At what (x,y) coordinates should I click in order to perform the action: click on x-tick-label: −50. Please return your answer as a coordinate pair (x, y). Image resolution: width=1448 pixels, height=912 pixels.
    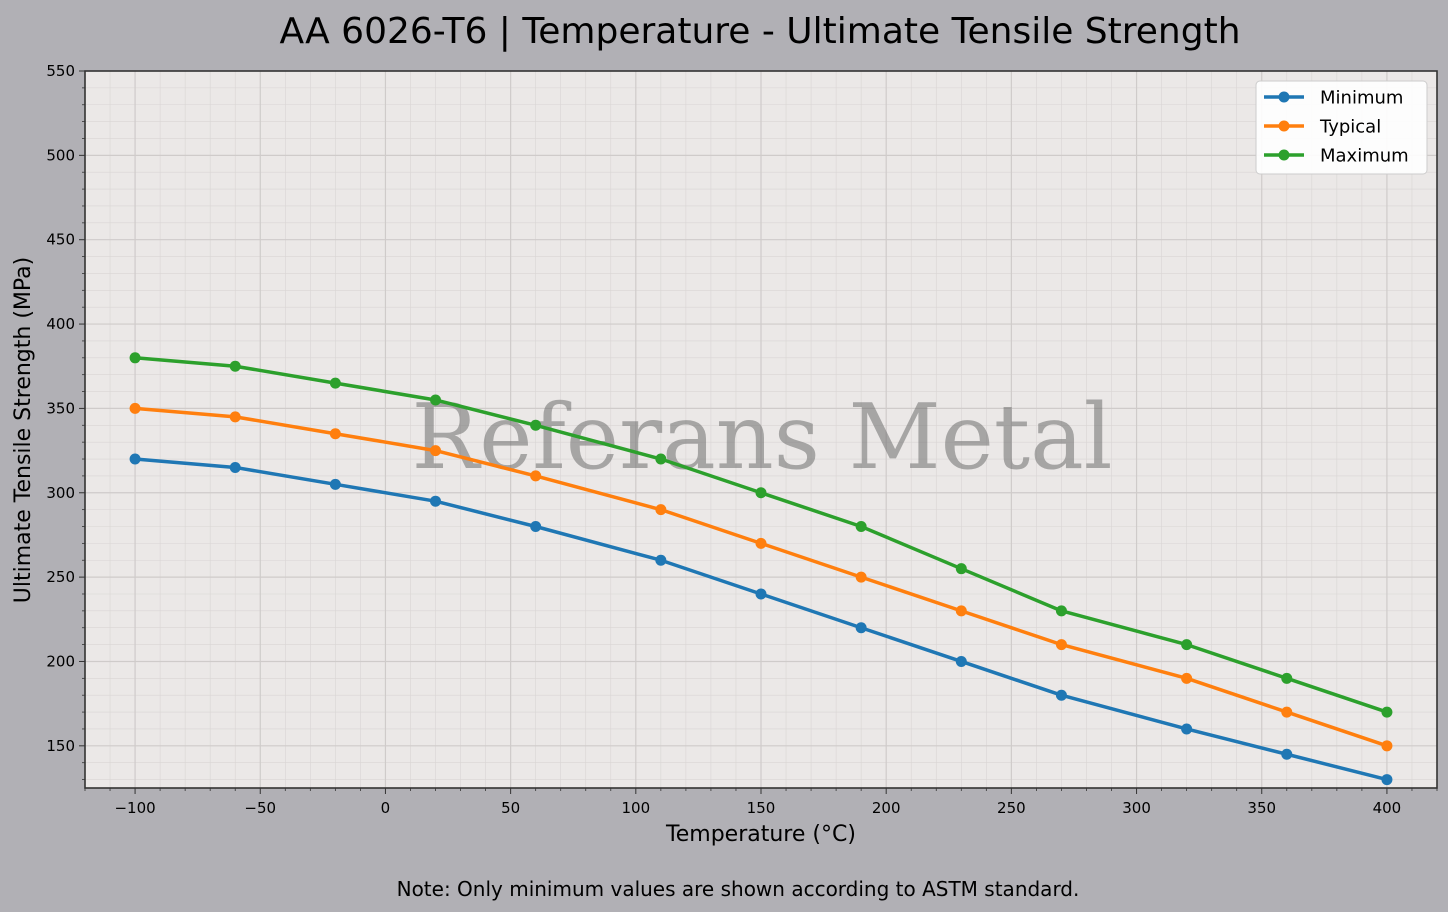
    Looking at the image, I should click on (260, 808).